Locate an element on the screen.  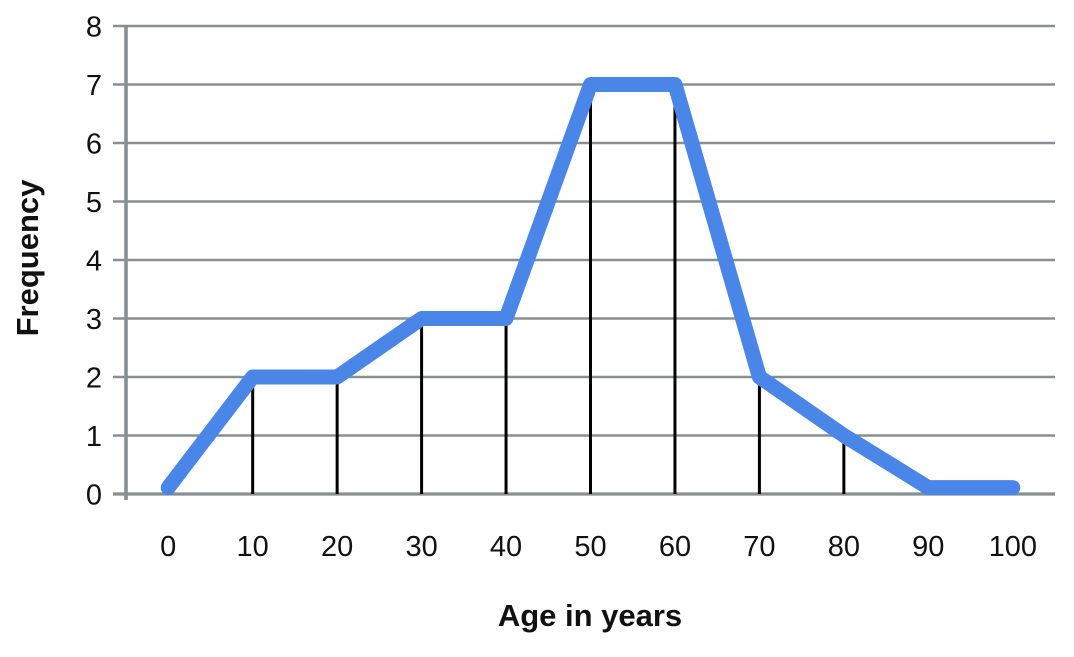
x-tick-label: 20 is located at coordinates (337, 547).